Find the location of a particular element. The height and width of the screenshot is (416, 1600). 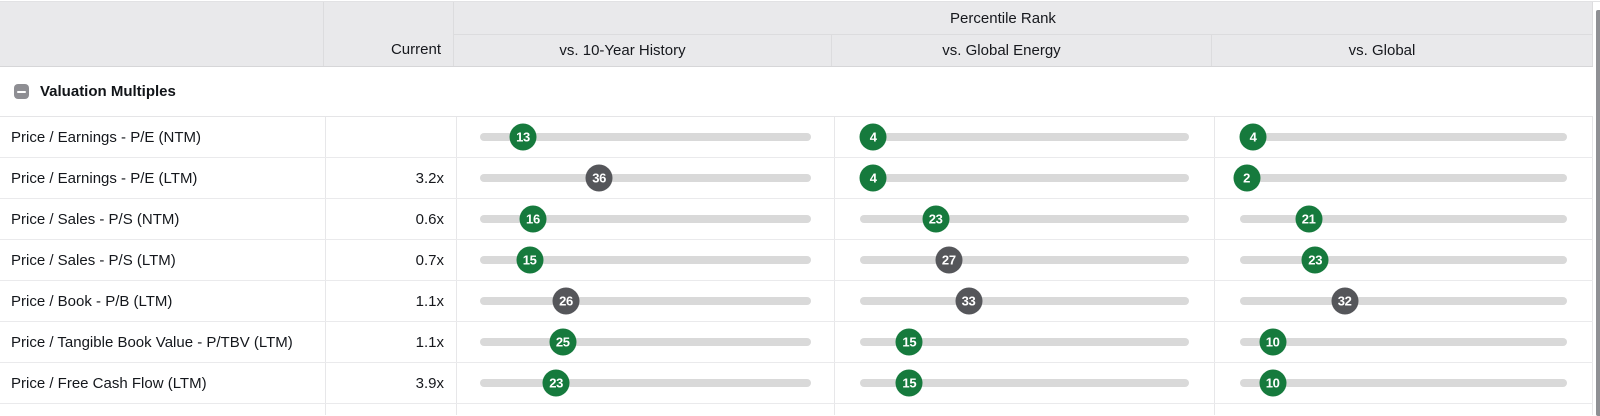

current-value: 3.2x is located at coordinates (391, 178).